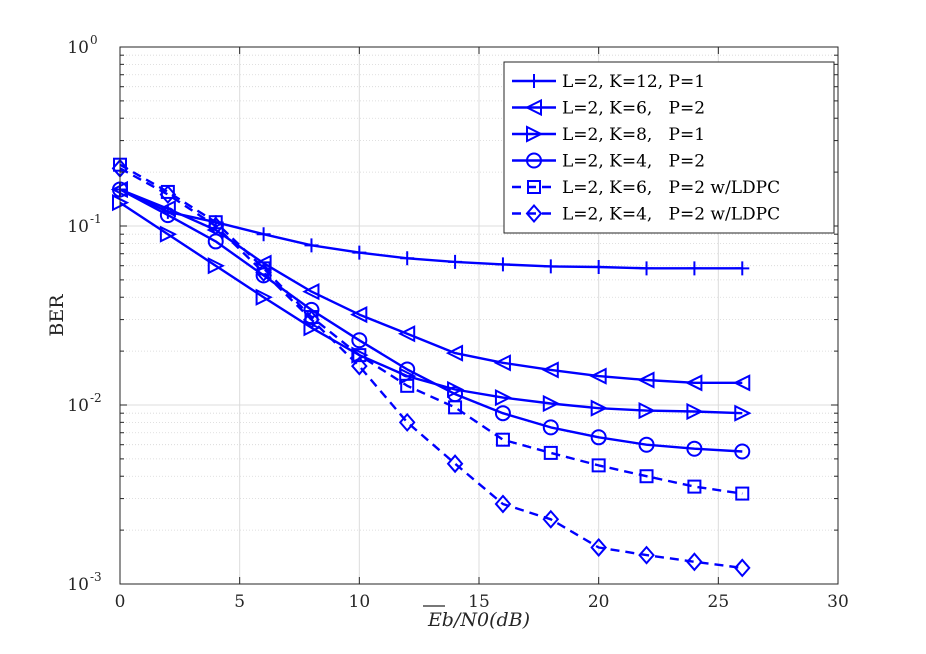 This screenshot has width=926, height=654. I want to click on y-tick-exponent: 0, so click(94, 40).